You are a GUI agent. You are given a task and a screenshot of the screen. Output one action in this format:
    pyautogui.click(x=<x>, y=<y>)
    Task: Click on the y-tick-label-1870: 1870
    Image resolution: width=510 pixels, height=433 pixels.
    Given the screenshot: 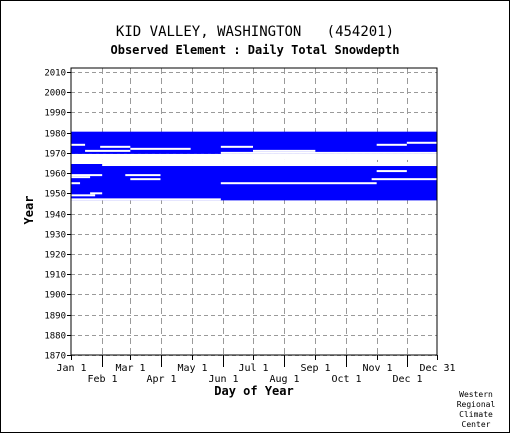 What is the action you would take?
    pyautogui.click(x=55, y=357)
    